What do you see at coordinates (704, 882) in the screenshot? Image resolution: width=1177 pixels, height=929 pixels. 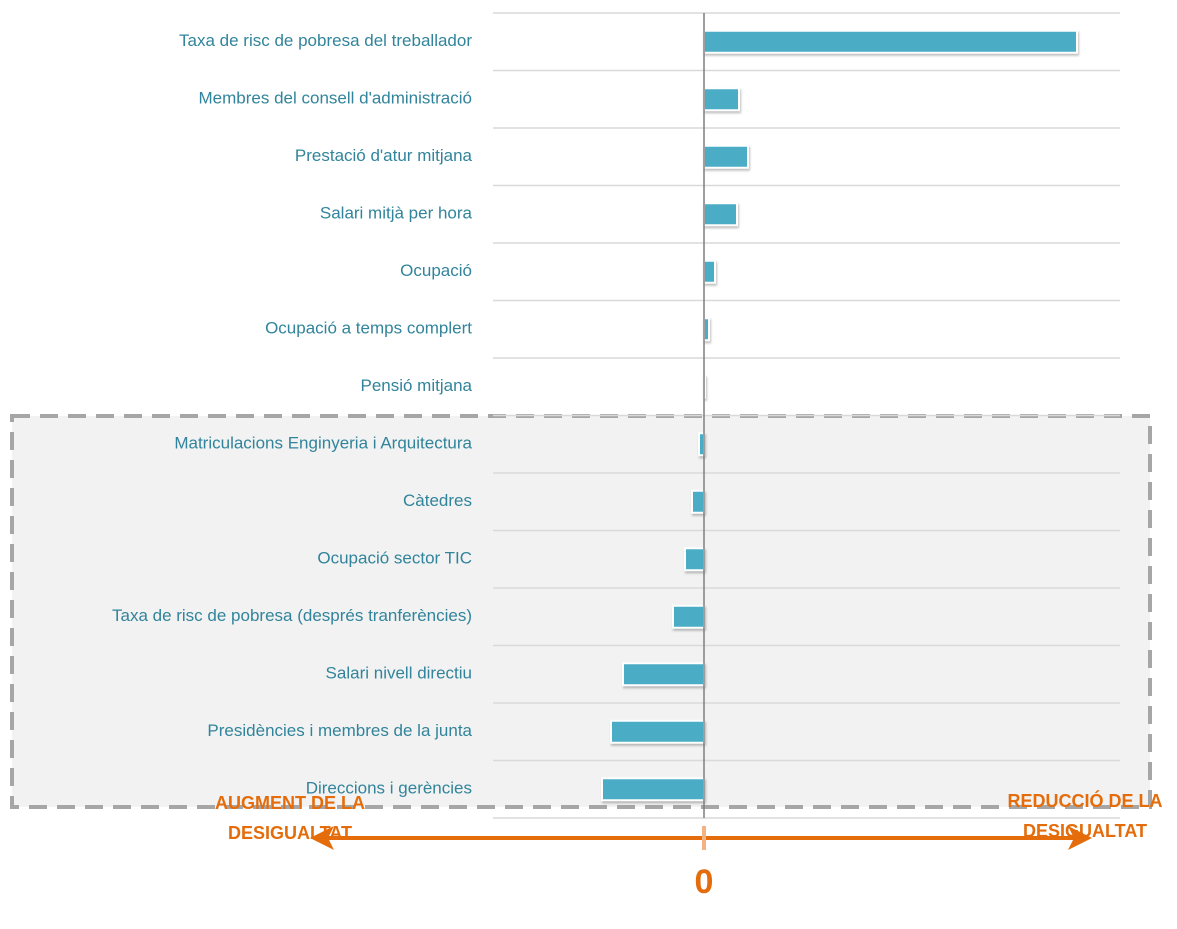 I see `x-tick-label: 0` at bounding box center [704, 882].